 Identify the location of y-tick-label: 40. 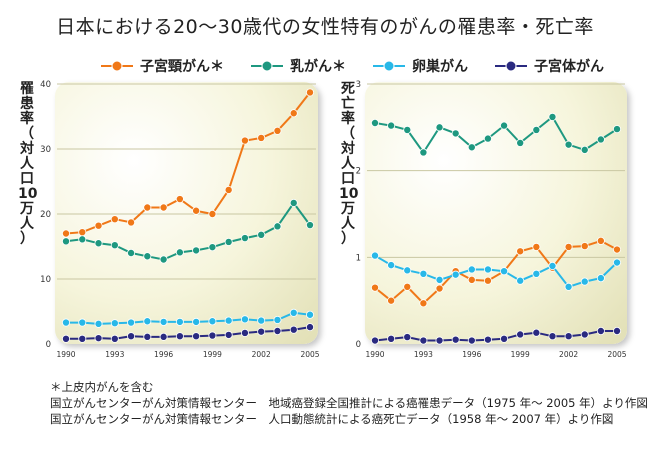
(45, 85).